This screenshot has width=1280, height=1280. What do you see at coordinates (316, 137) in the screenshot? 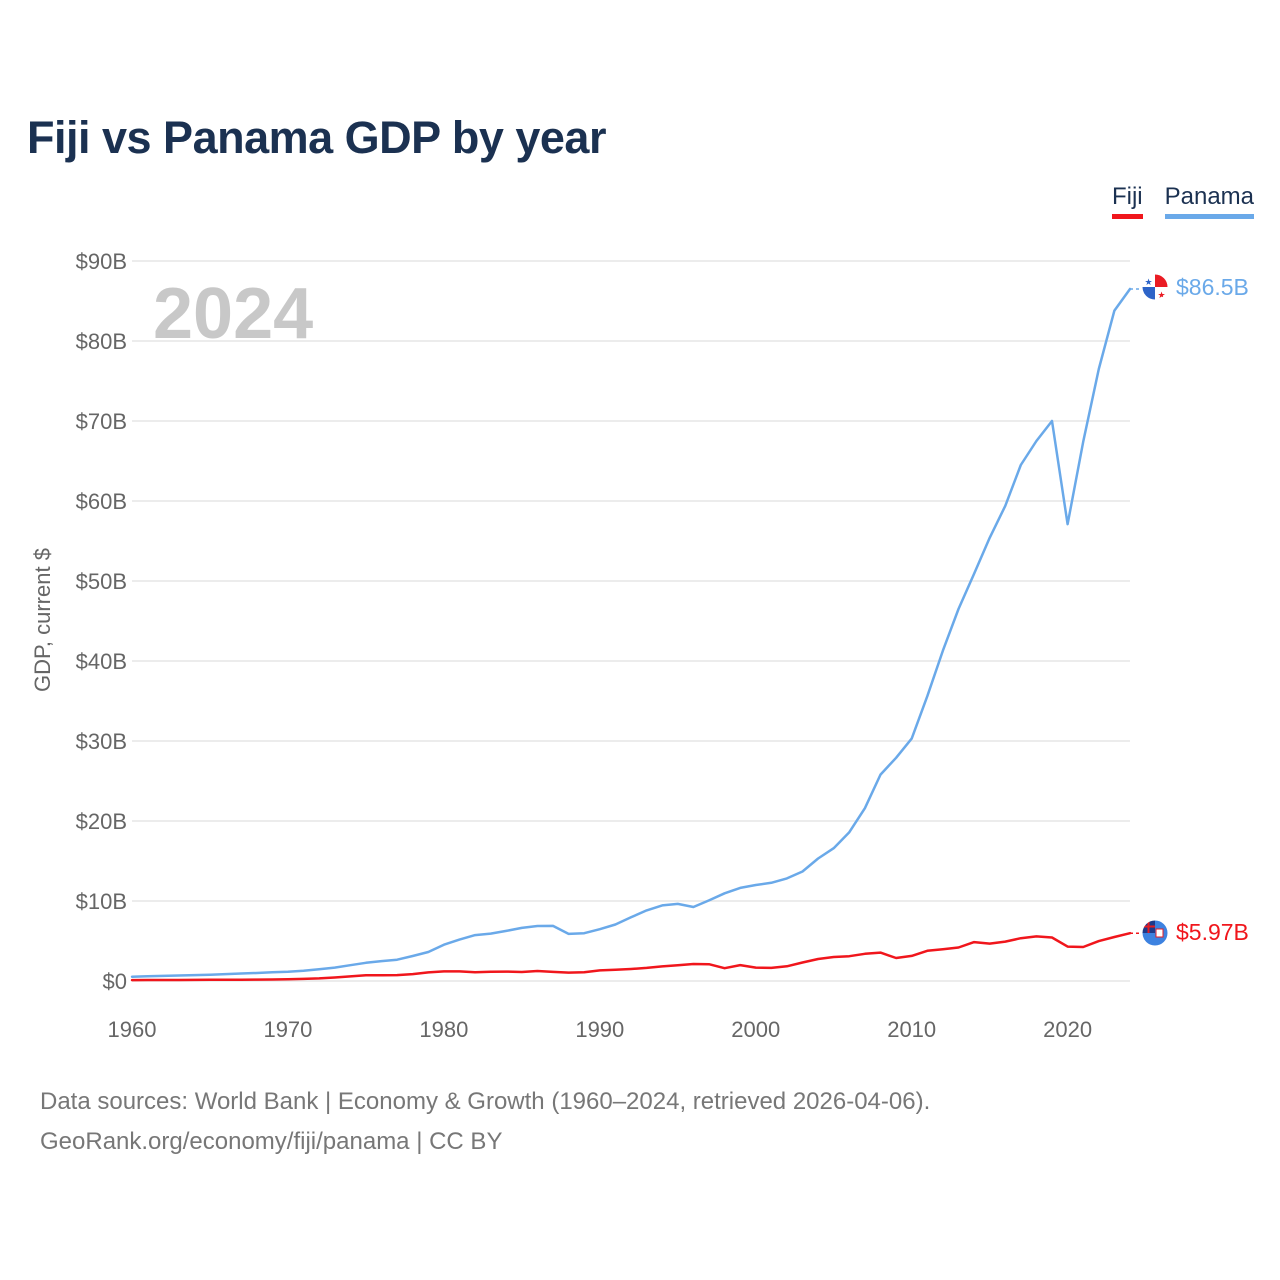
I see `chart-title: Fiji vs Panama GDP by year` at bounding box center [316, 137].